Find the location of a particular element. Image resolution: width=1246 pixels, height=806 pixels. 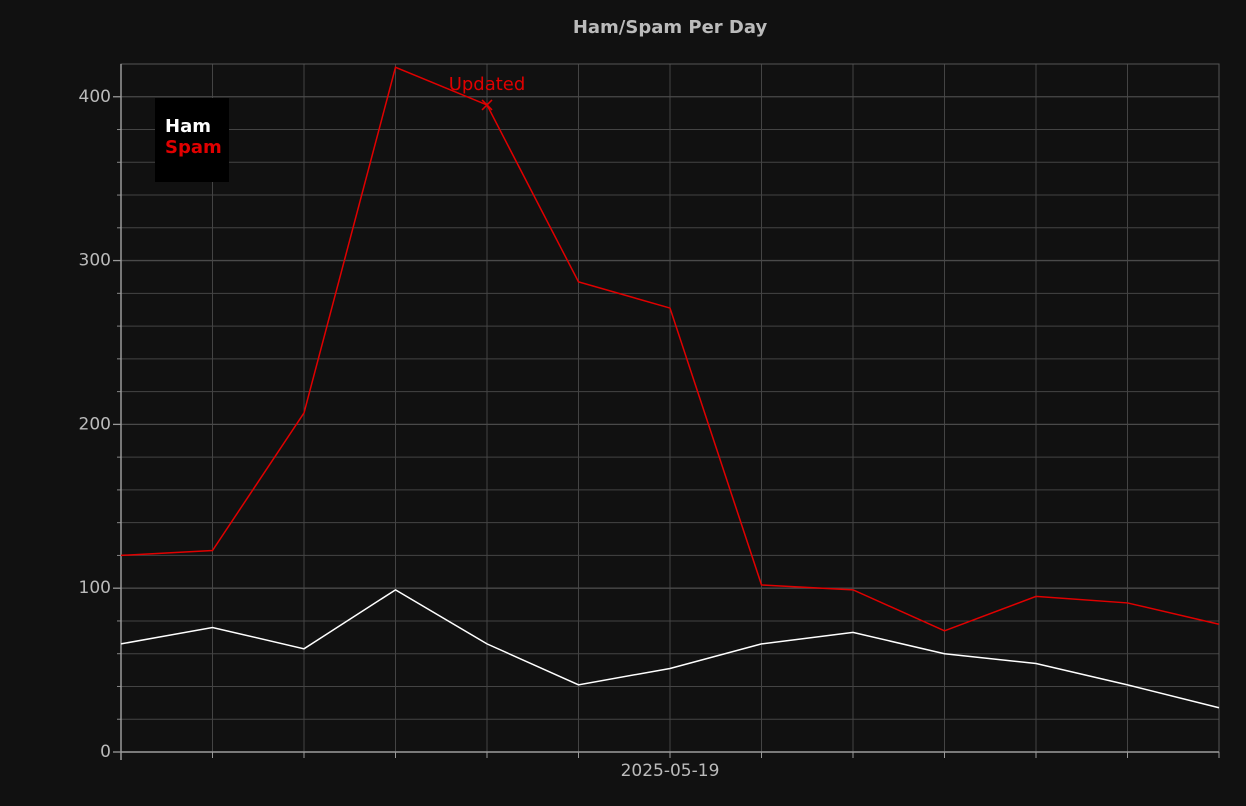

chart-title: Ham/Spam Per Day is located at coordinates (670, 27).